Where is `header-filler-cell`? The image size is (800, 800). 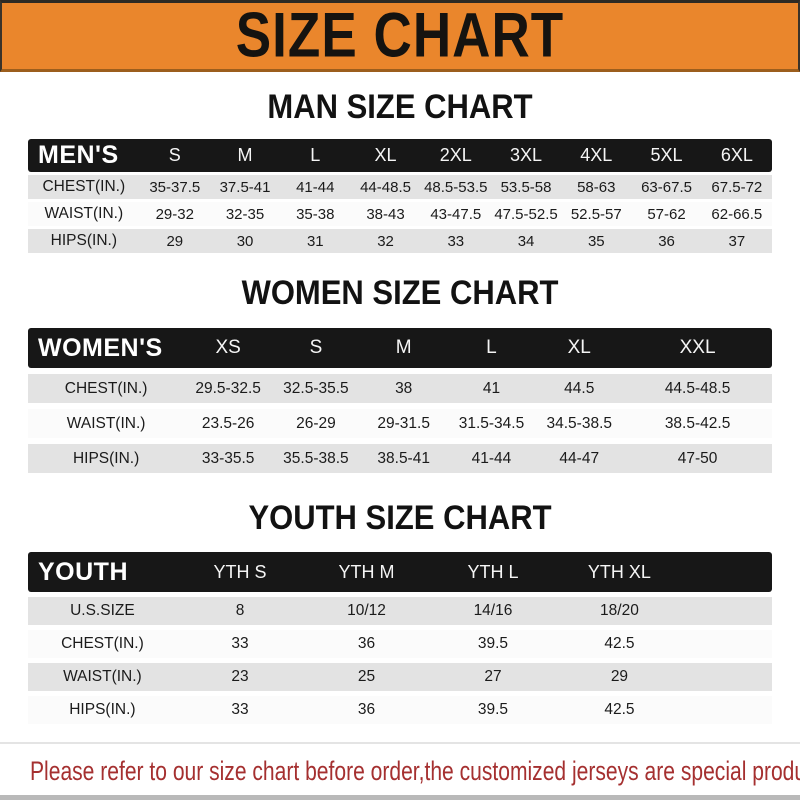 header-filler-cell is located at coordinates (727, 572).